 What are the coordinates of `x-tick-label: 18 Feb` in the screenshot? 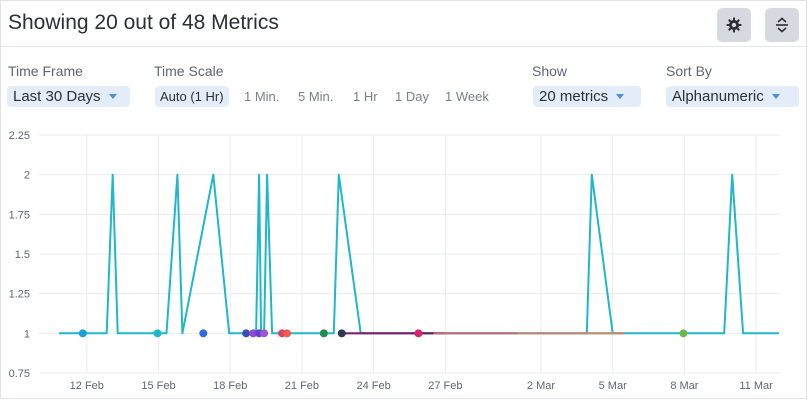 It's located at (230, 386).